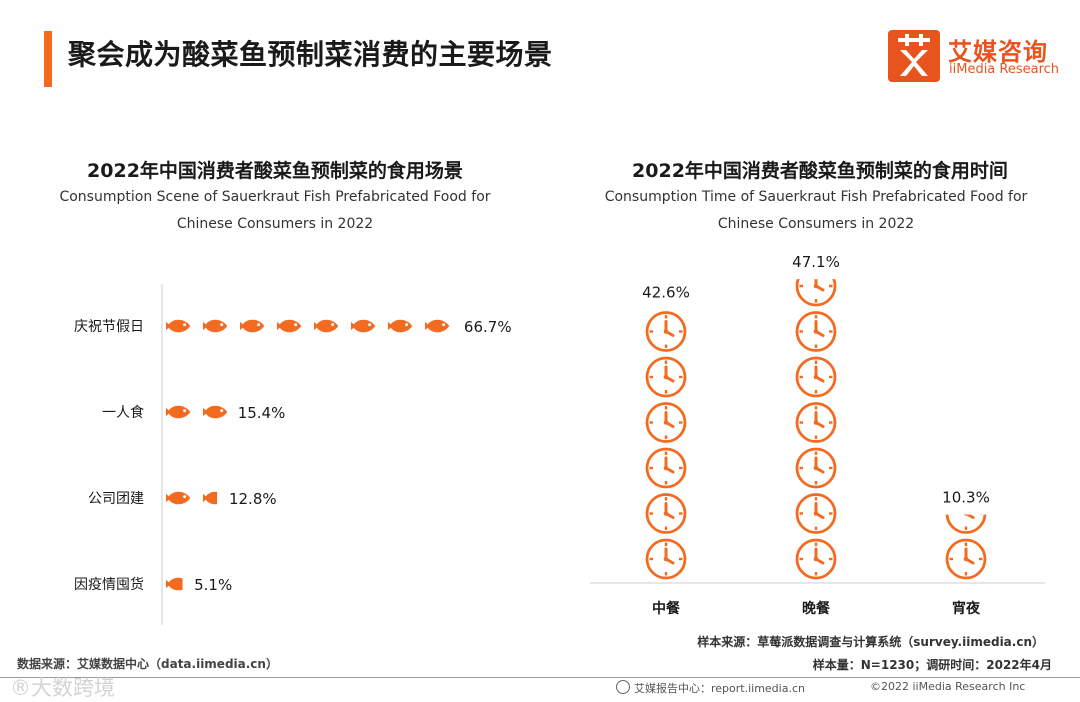  Describe the element at coordinates (48, 59) in the screenshot. I see `title-accent-bar` at that location.